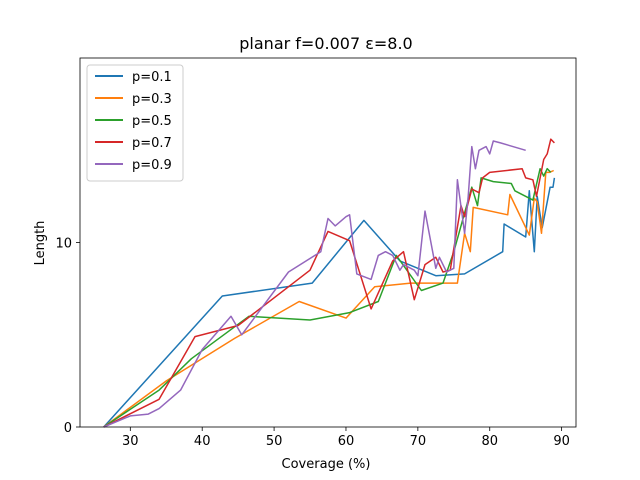 This screenshot has width=640, height=480. What do you see at coordinates (152, 165) in the screenshot?
I see `legend-label-p=0.9: p=0.9` at bounding box center [152, 165].